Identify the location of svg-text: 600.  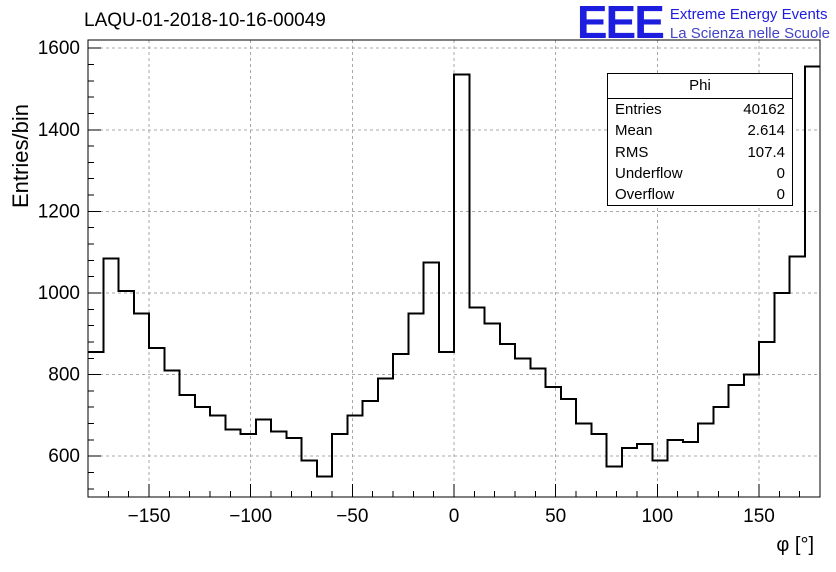
(64, 456).